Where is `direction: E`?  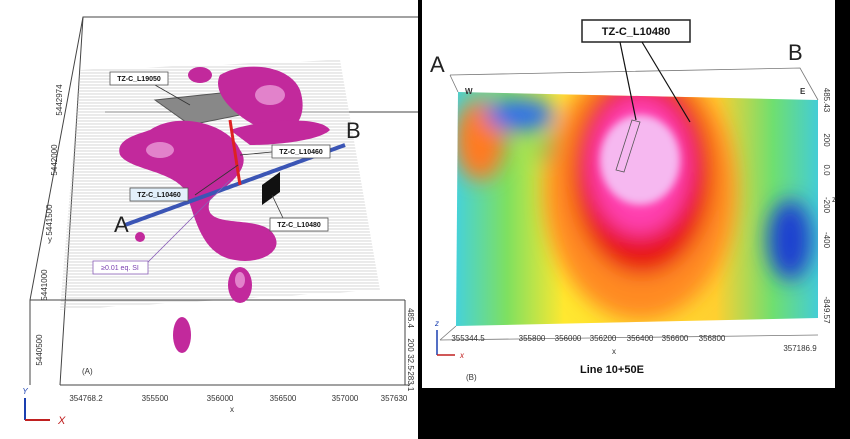 direction: E is located at coordinates (803, 91).